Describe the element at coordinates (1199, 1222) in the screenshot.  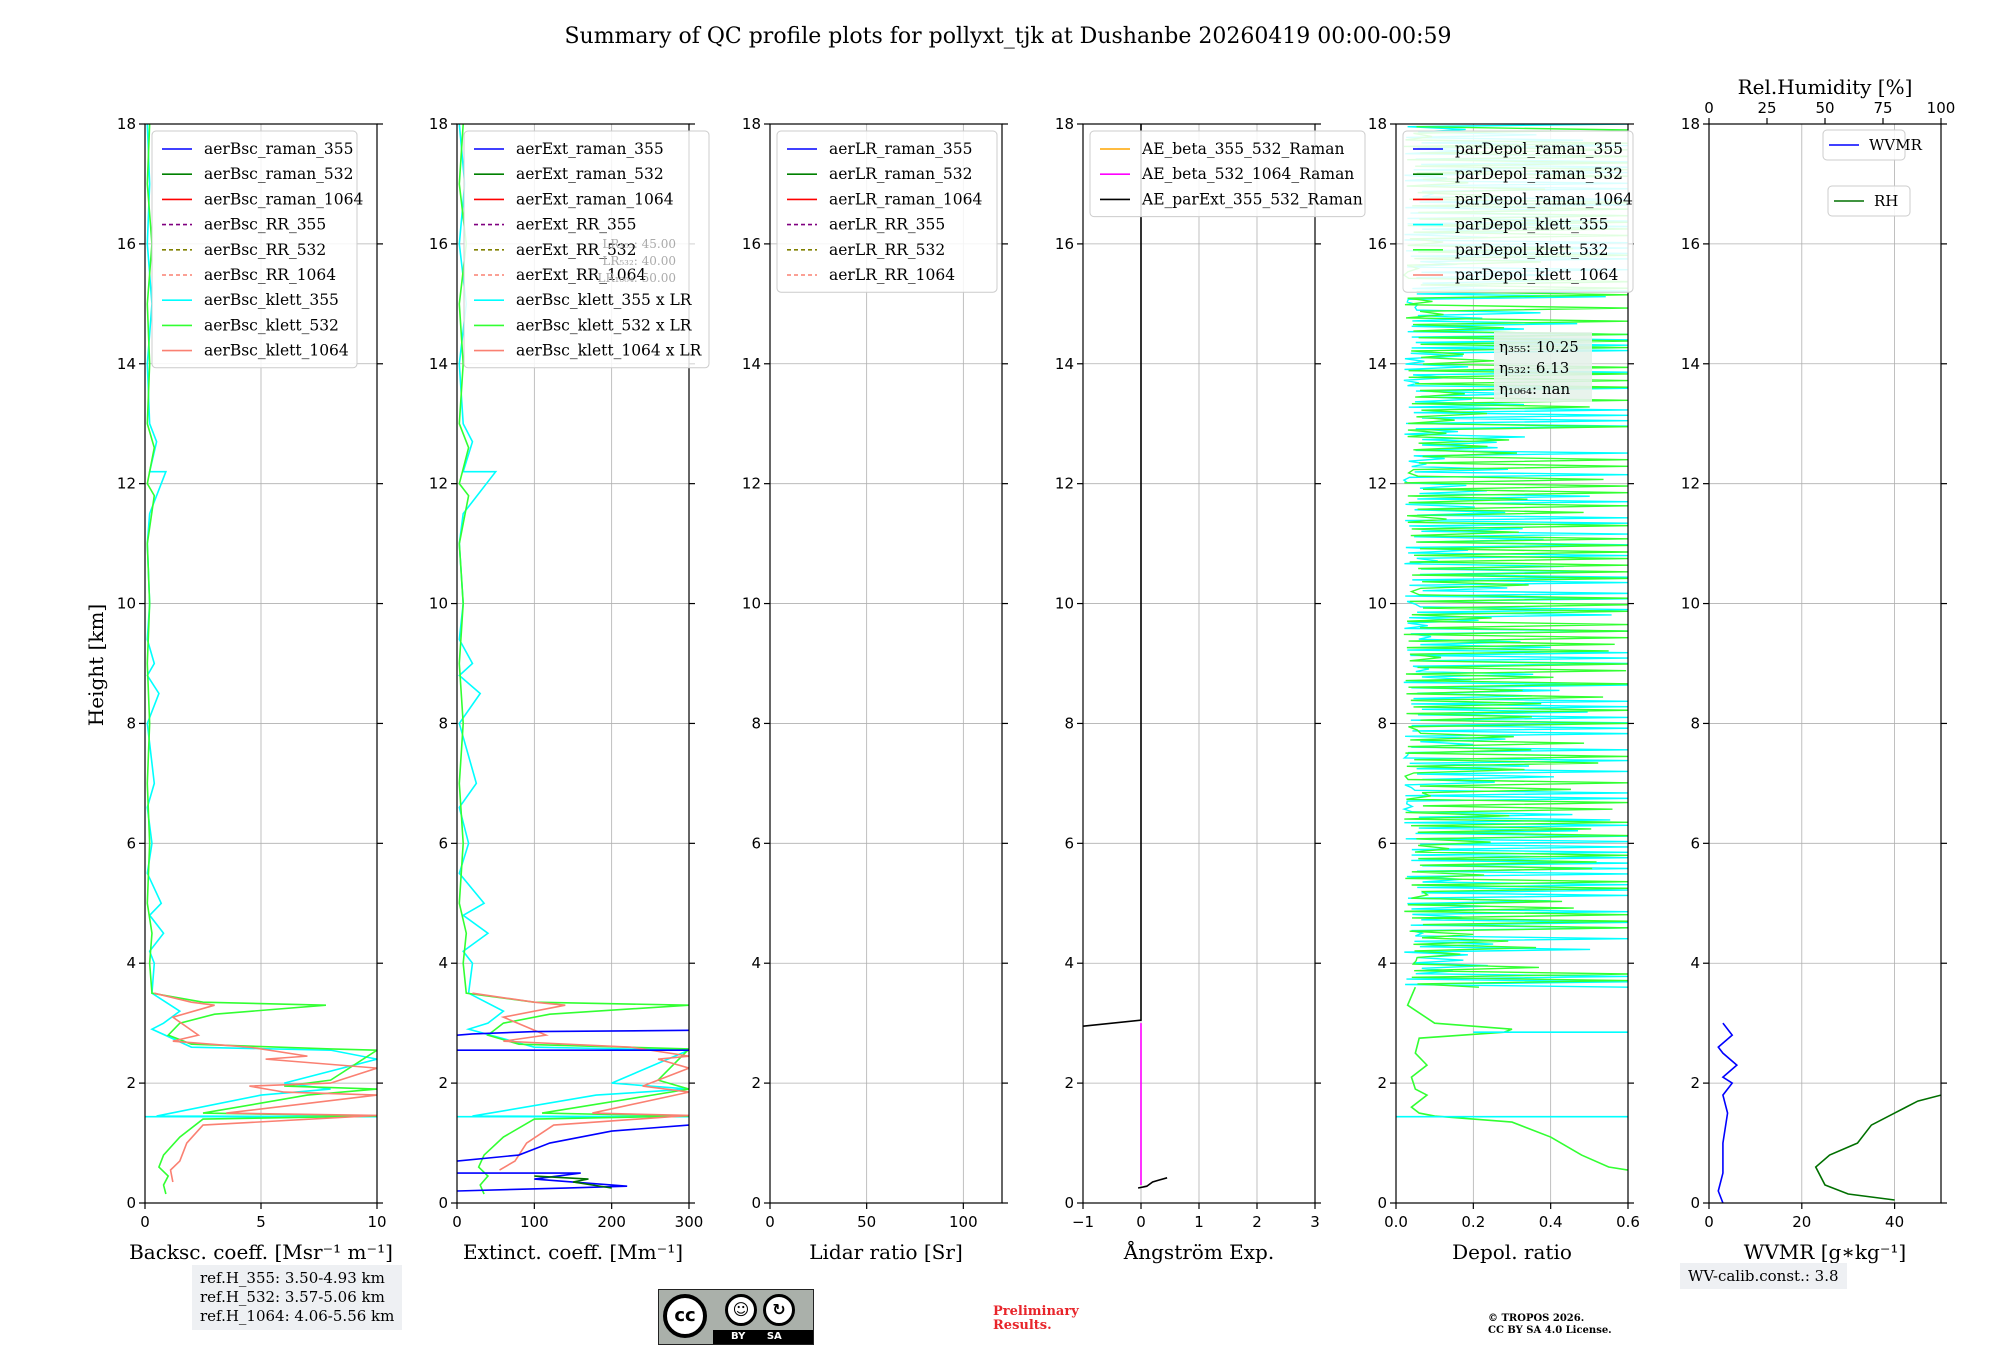
I see `x-tick-label: 1` at that location.